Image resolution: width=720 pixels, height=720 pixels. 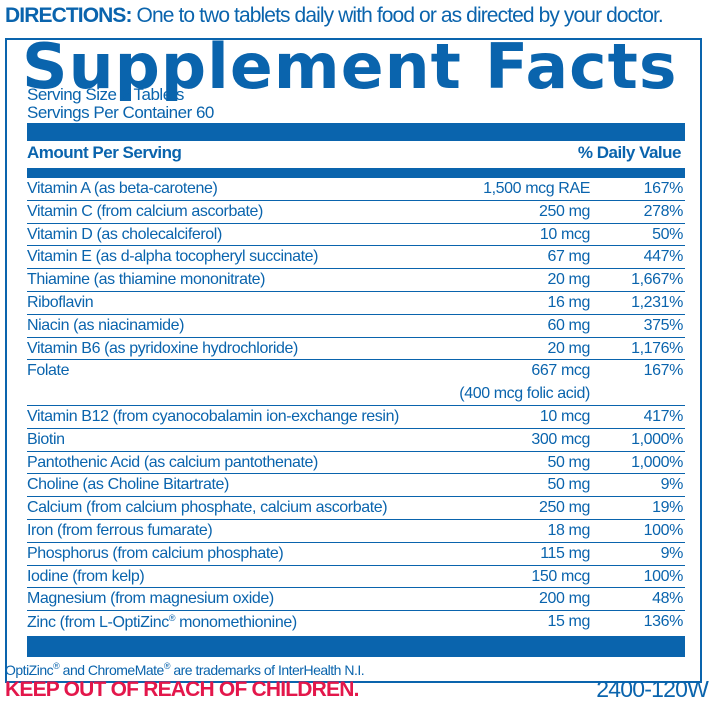 I want to click on nutrient-daily-value: 375%, so click(x=663, y=325).